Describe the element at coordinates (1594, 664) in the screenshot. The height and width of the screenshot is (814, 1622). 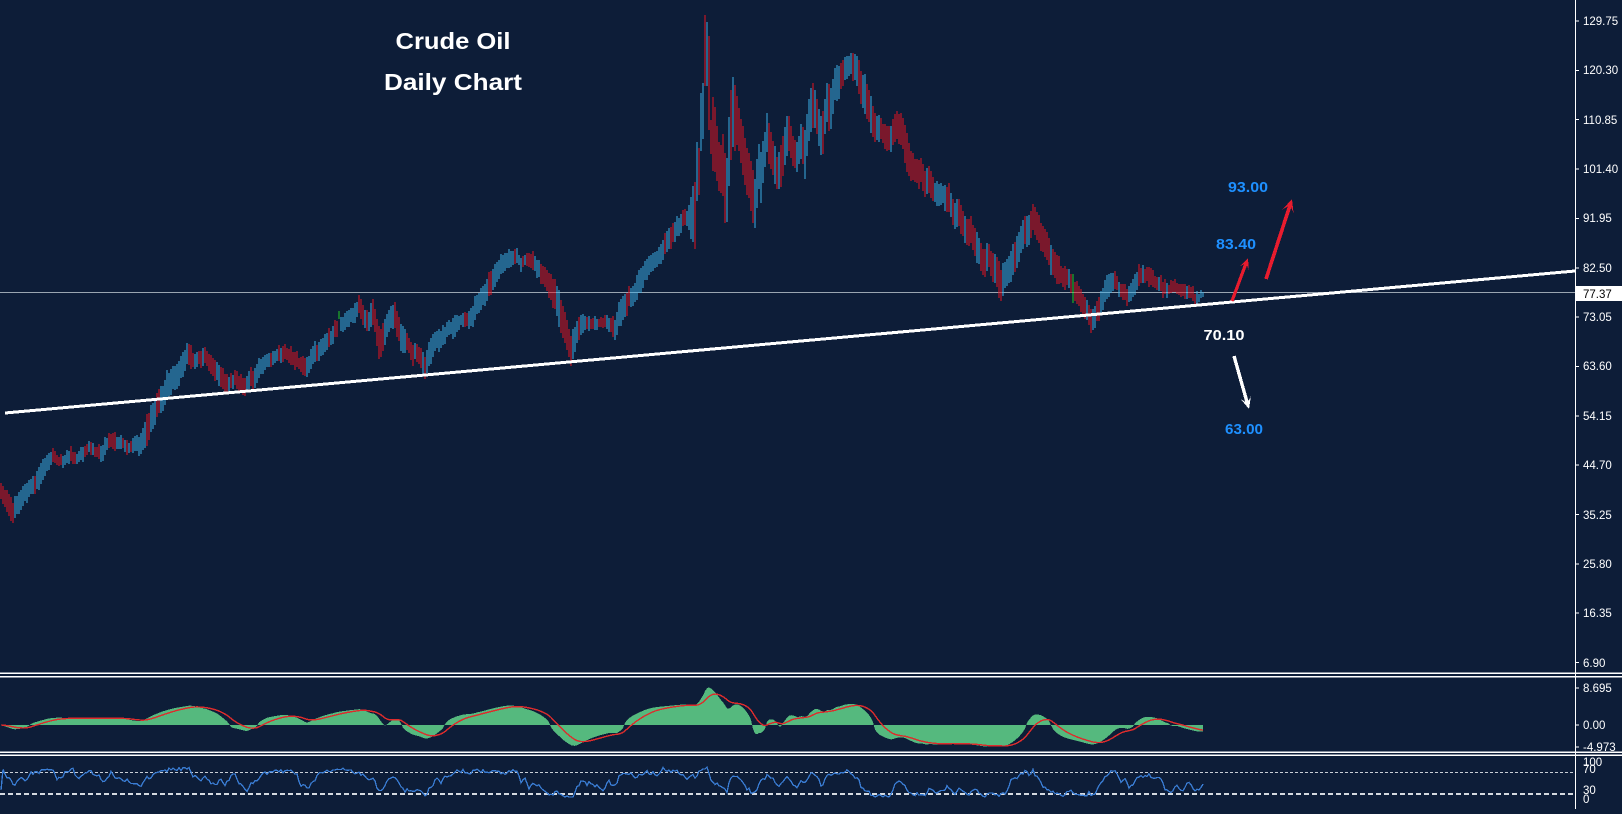
I see `svg-text: 6.90` at that location.